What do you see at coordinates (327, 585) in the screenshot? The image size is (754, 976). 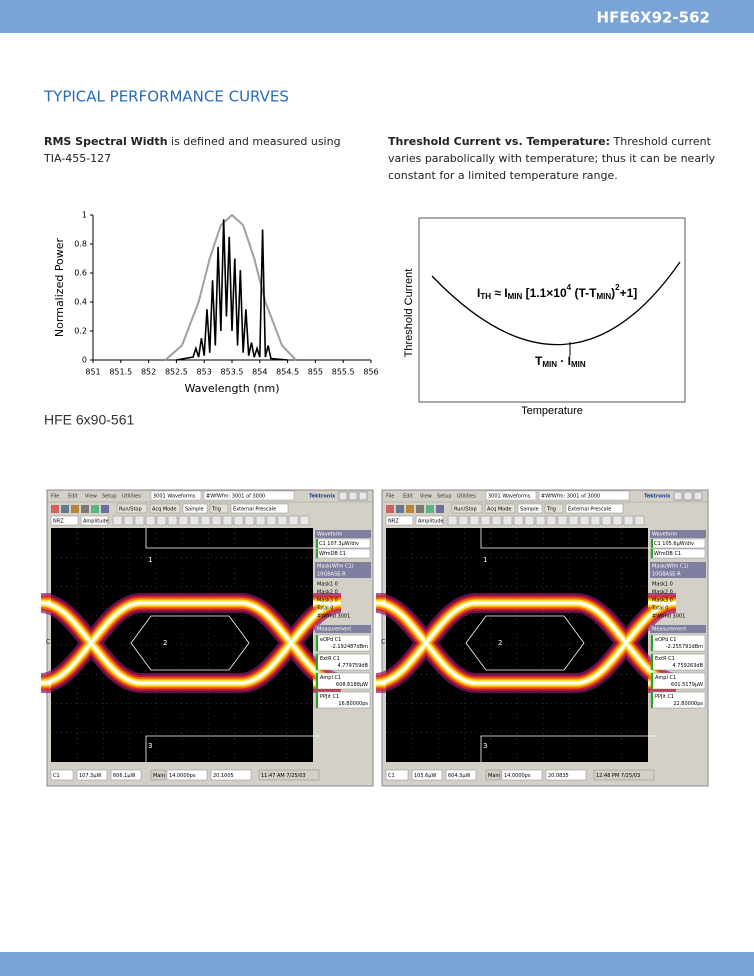 I see `mask-row: Mask1 0` at bounding box center [327, 585].